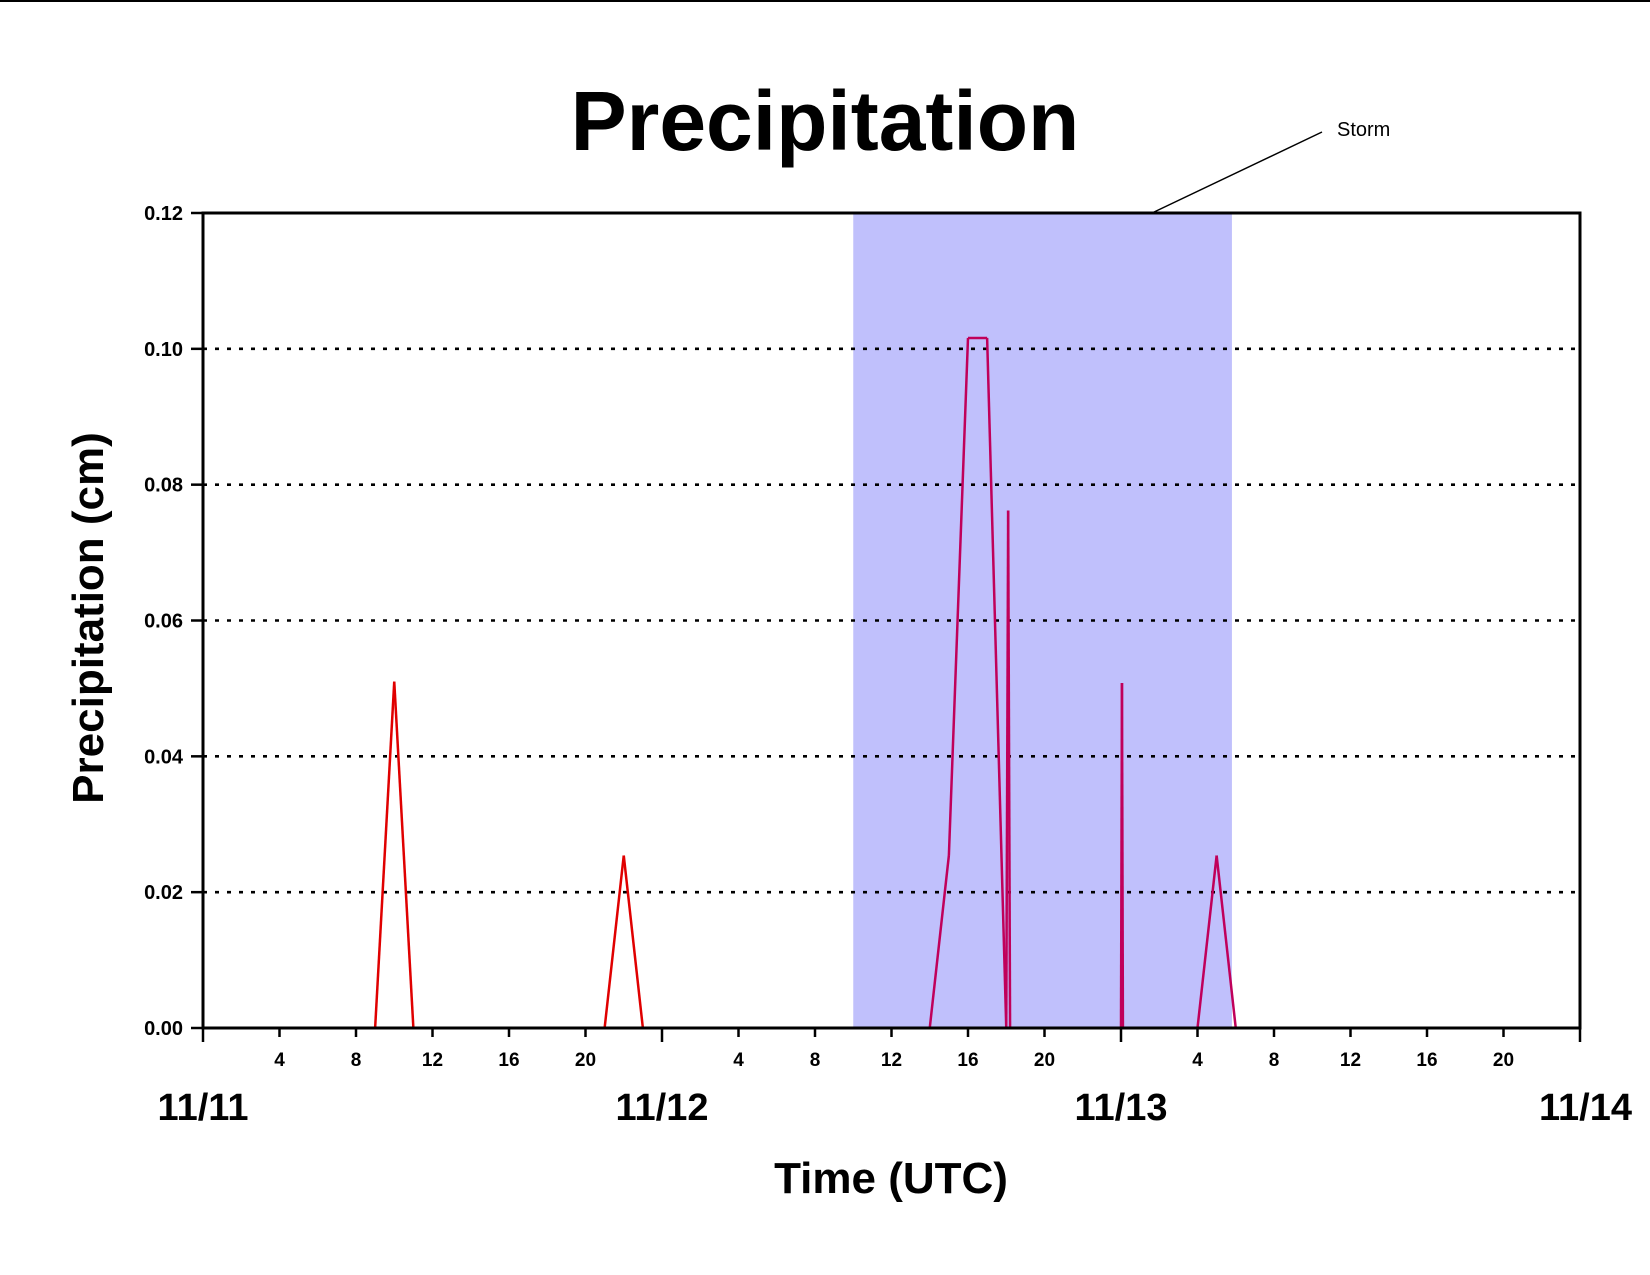 The width and height of the screenshot is (1650, 1275). I want to click on x-hour-label-0-12: 12, so click(432, 1060).